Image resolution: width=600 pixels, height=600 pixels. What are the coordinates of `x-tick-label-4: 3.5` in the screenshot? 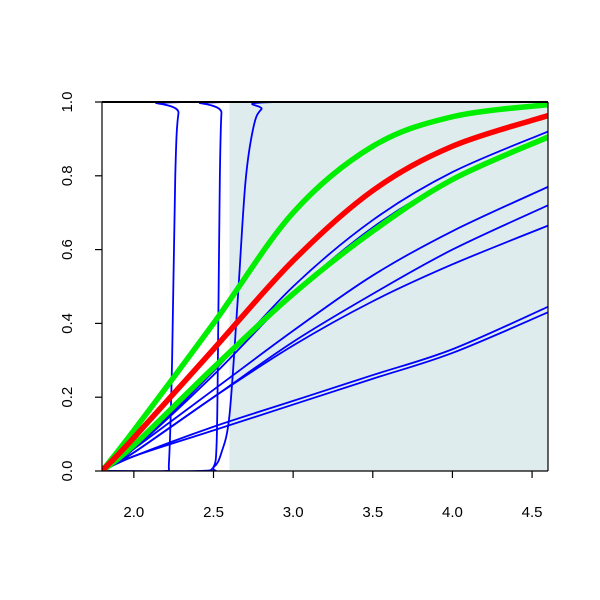 It's located at (372, 512).